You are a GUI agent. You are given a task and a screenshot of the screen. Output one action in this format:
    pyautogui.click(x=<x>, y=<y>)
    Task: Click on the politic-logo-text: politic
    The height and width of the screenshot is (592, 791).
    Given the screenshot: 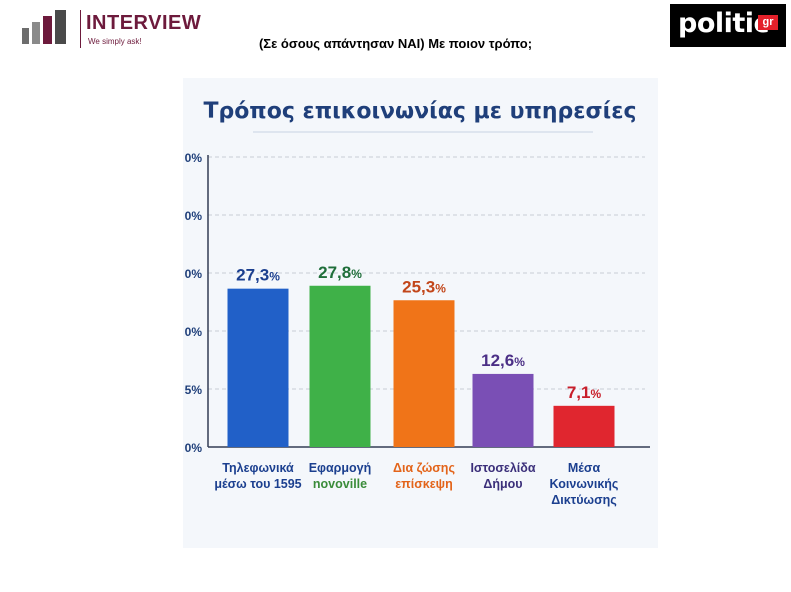 What is the action you would take?
    pyautogui.click(x=724, y=23)
    